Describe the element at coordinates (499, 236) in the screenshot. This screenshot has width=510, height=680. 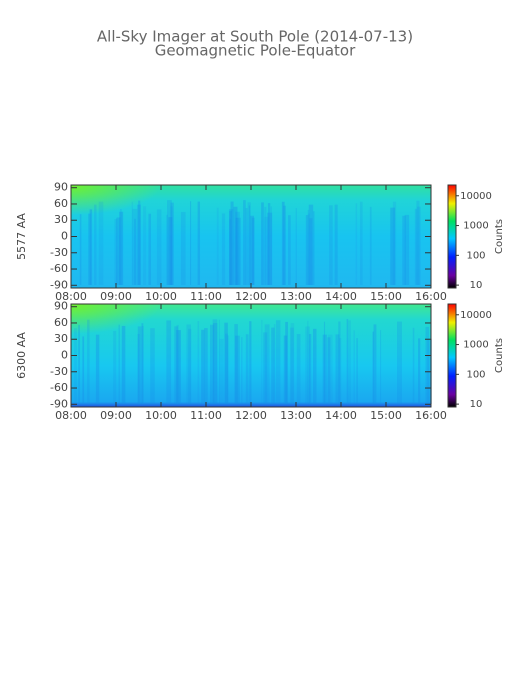
I see `colorbar-label: Counts` at that location.